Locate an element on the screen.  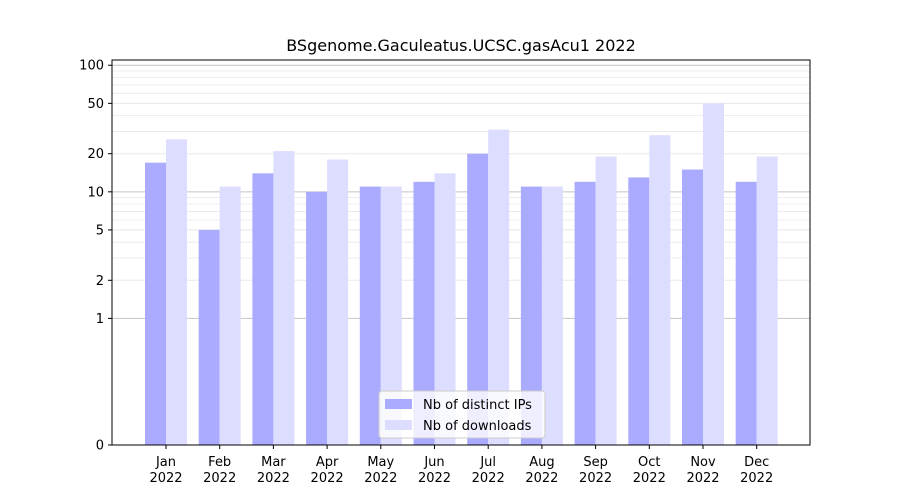
x-tick-label-month: Aug is located at coordinates (541, 462).